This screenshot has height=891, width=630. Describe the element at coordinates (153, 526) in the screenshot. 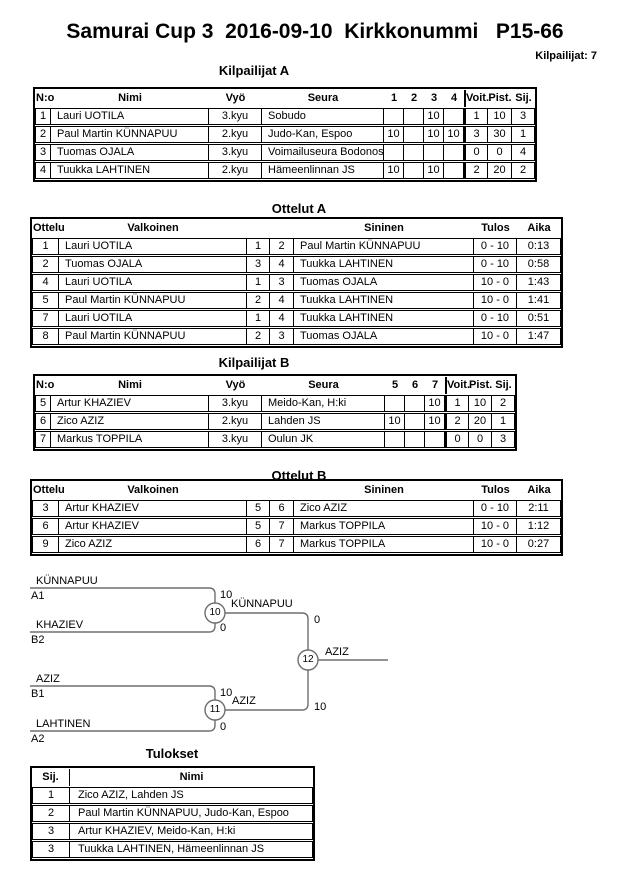

I see `white-name-cell: Artur KHAZIEV` at that location.